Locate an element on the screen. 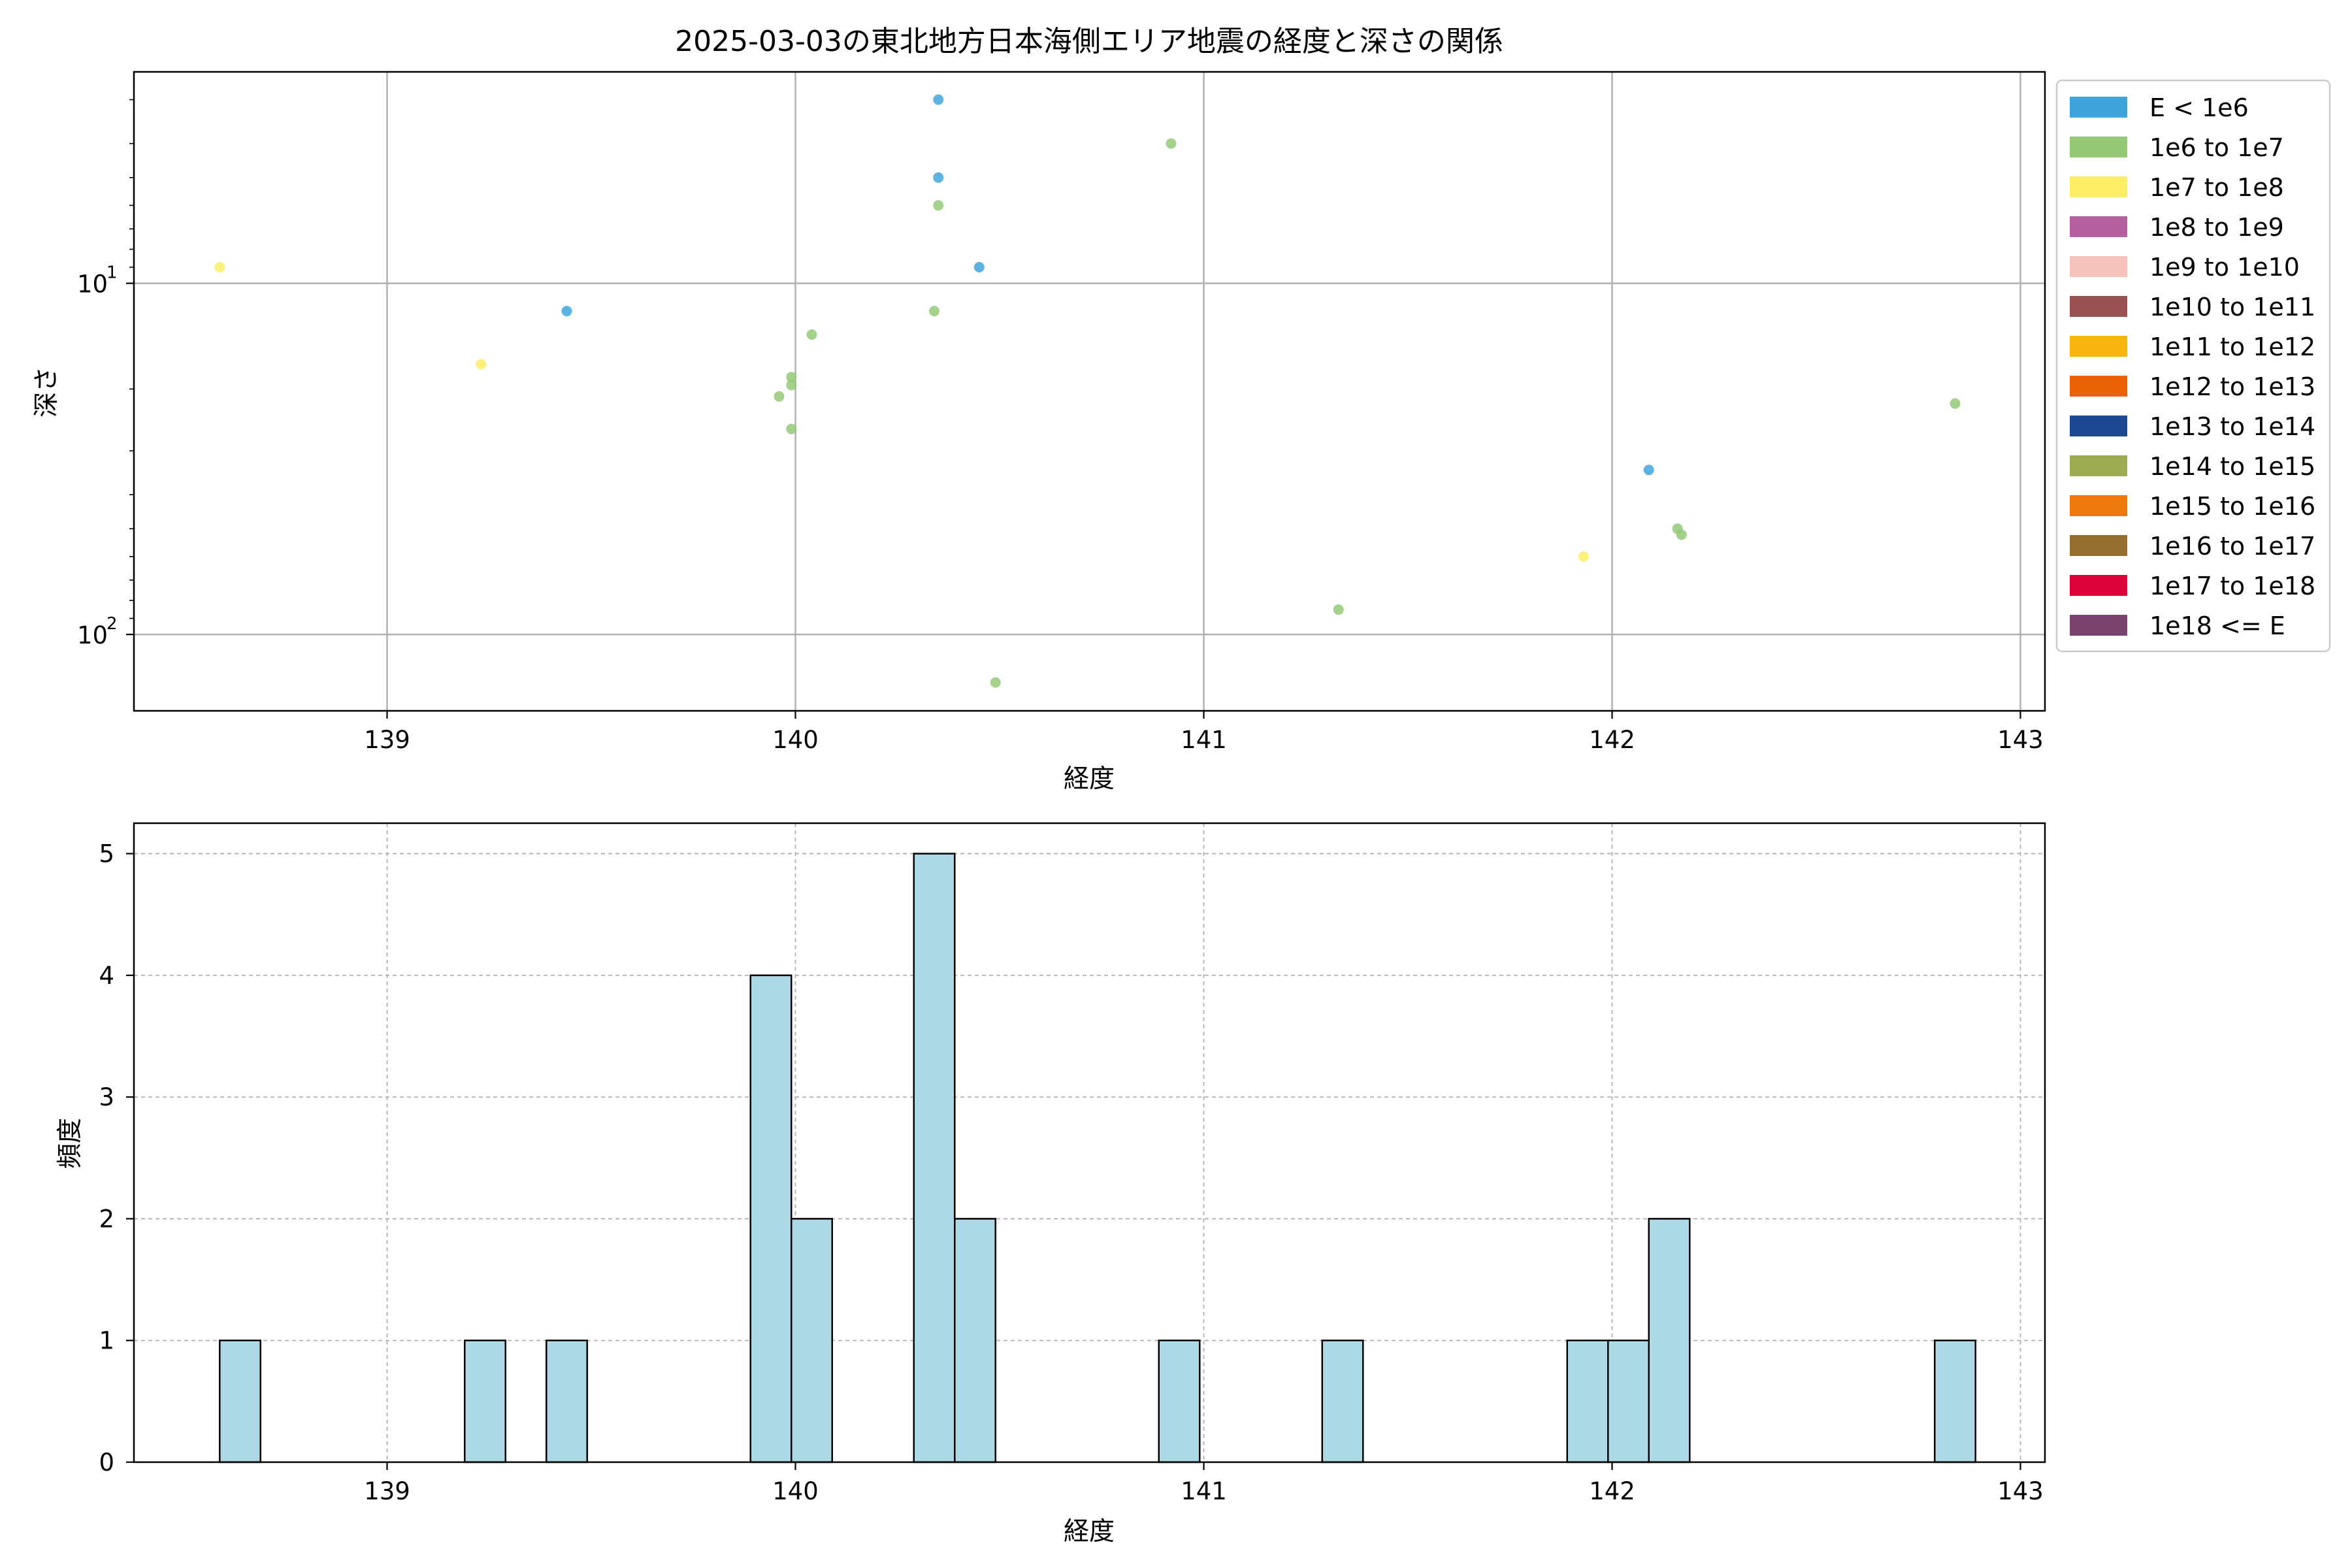  histogram-x-tick-label: 139 is located at coordinates (387, 1491).